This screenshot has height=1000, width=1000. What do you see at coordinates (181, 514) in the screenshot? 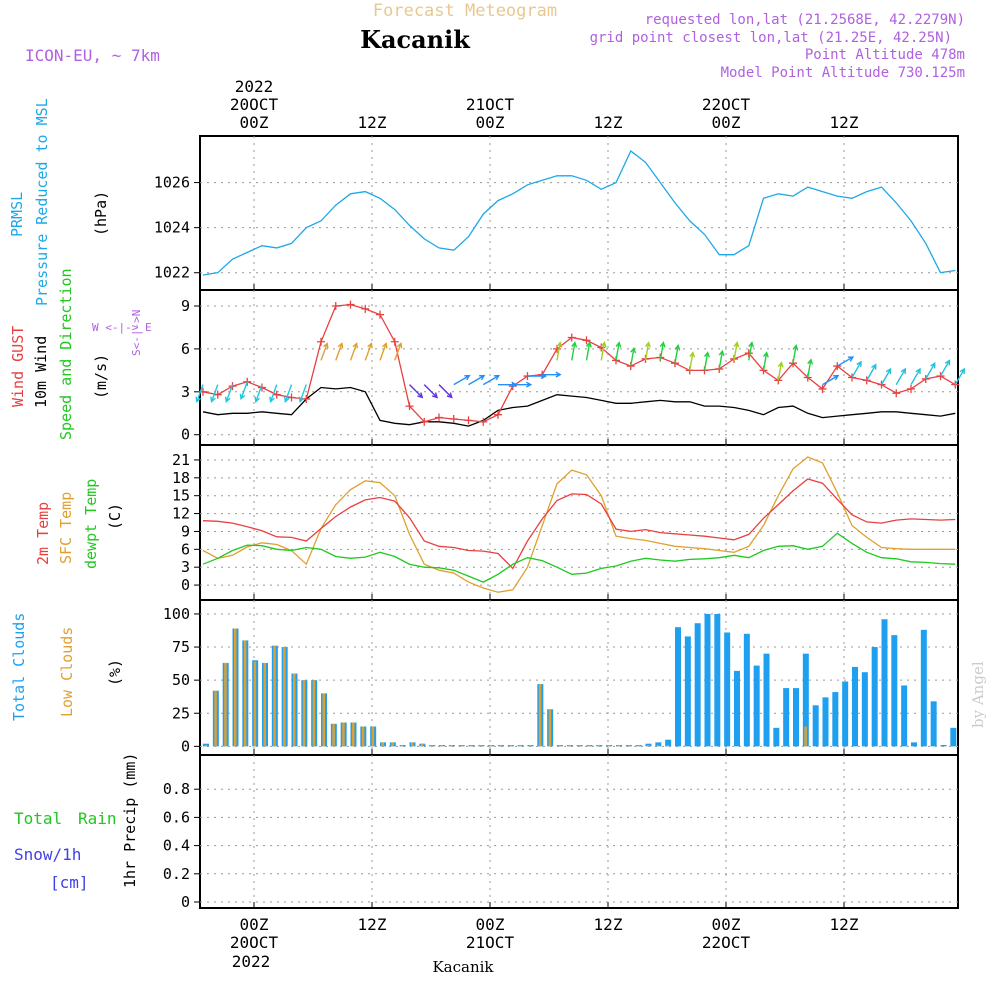
I see `ytick-label-temperature-4: 12` at bounding box center [181, 514].